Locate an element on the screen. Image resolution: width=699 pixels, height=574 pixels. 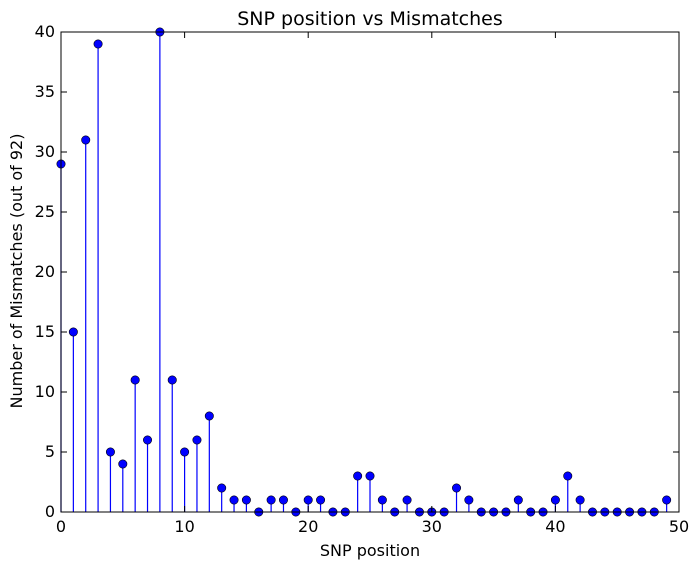
chart-title: SNP position vs Mismatches is located at coordinates (370, 19).